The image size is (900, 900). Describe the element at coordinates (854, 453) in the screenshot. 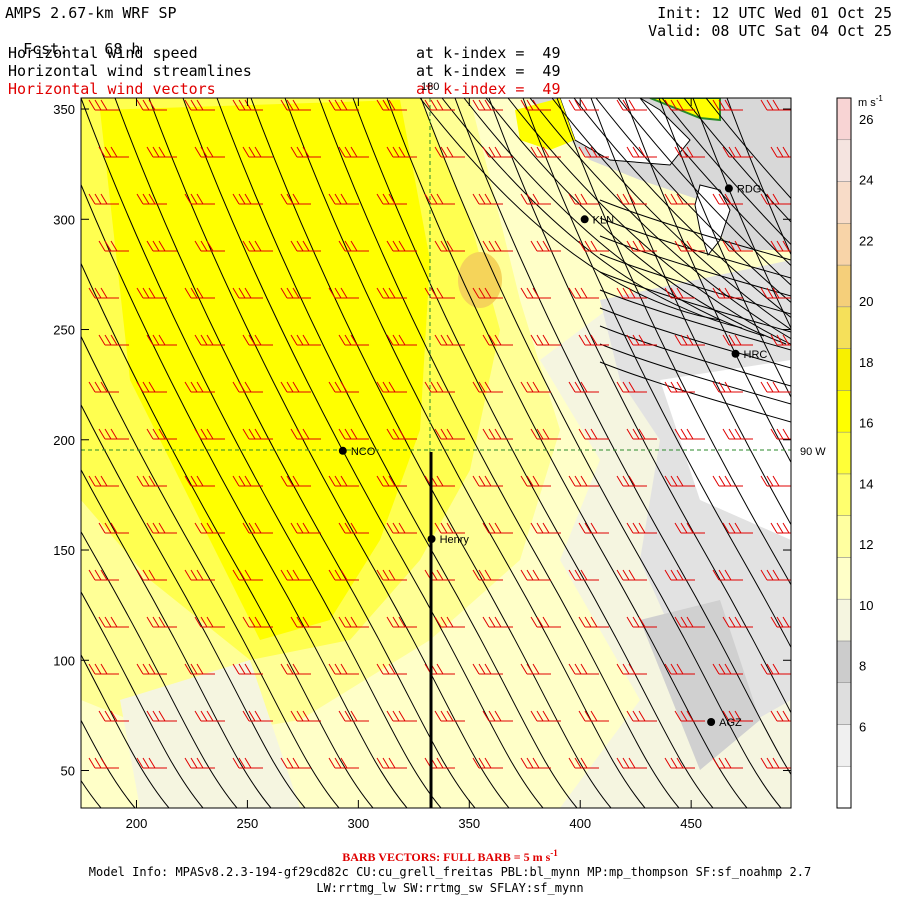

I see `colorbar: 6 8 10 12 14 16 18 20 22 24 26` at that location.